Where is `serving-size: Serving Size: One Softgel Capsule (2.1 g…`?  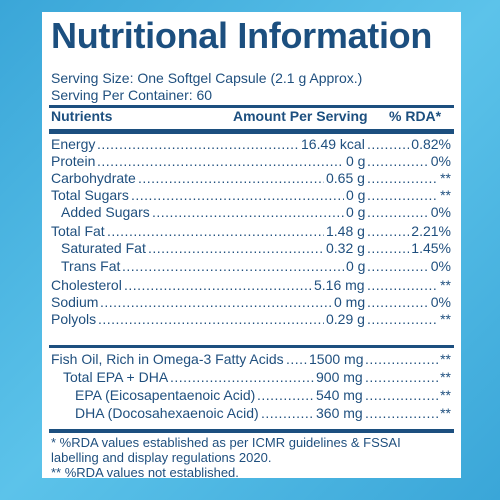 serving-size: Serving Size: One Softgel Capsule (2.1 g… is located at coordinates (207, 78).